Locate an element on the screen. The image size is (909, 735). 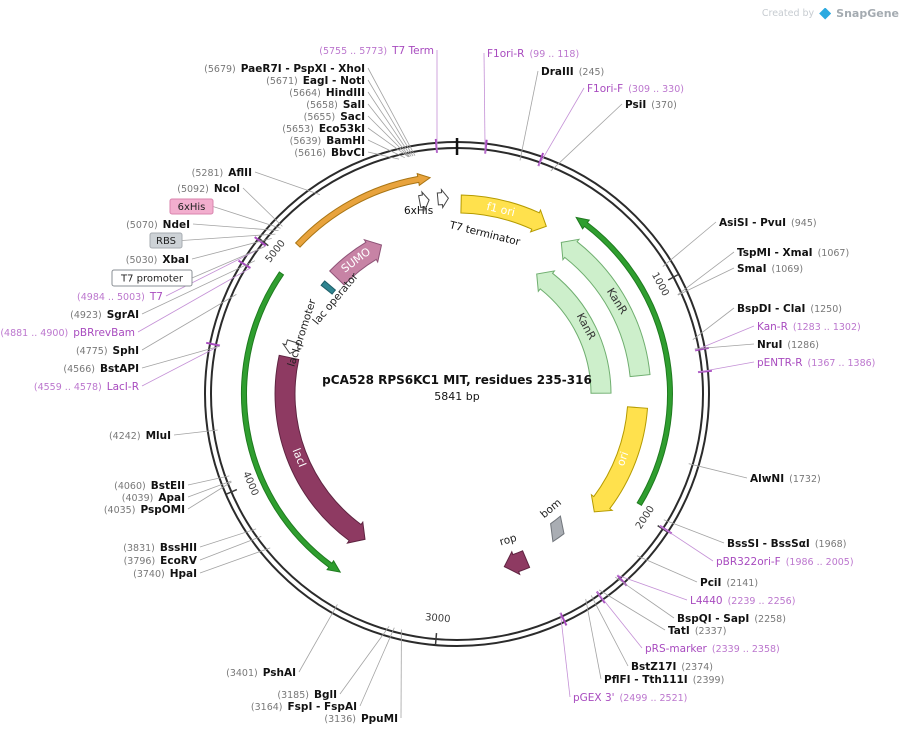
primer-label-f1ori-f: F1ori-F (309 .. 330) is located at coordinates (635, 89).